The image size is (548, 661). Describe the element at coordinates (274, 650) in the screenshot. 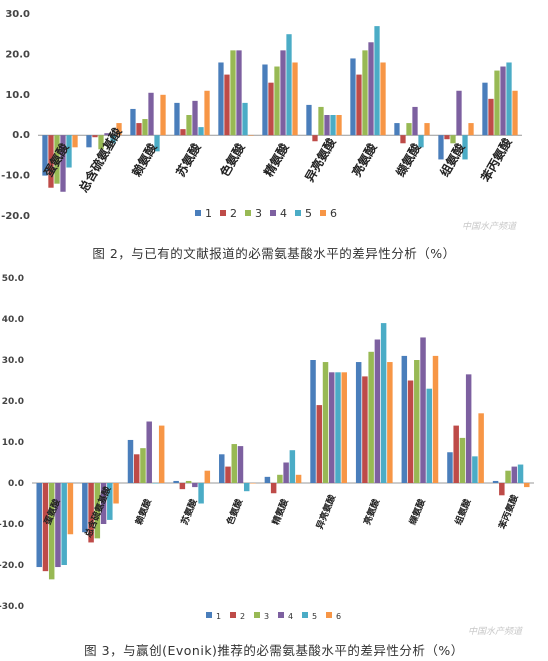

I see `figure-caption-3: 图 3，与赢创(Evonik)推荐的必需氨基酸水平的差异性分析（%）` at that location.